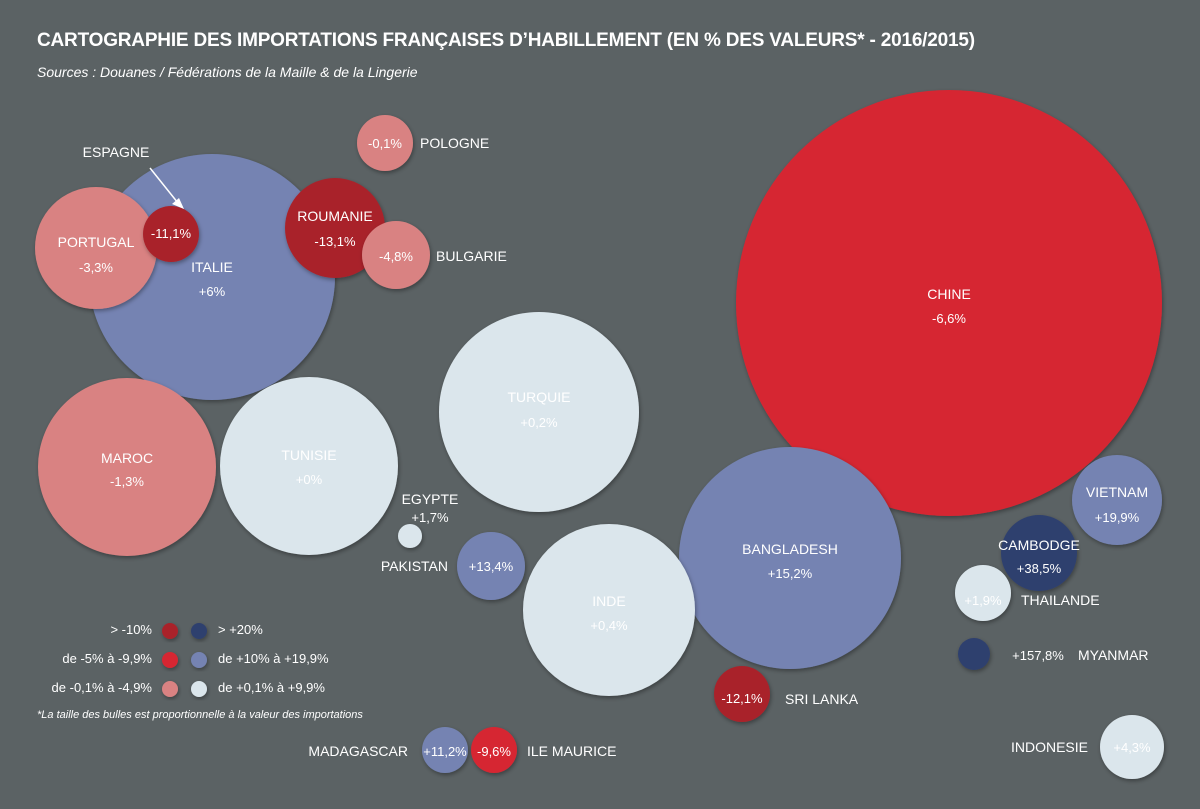  What do you see at coordinates (96, 242) in the screenshot?
I see `label-portugal: PORTUGAL` at bounding box center [96, 242].